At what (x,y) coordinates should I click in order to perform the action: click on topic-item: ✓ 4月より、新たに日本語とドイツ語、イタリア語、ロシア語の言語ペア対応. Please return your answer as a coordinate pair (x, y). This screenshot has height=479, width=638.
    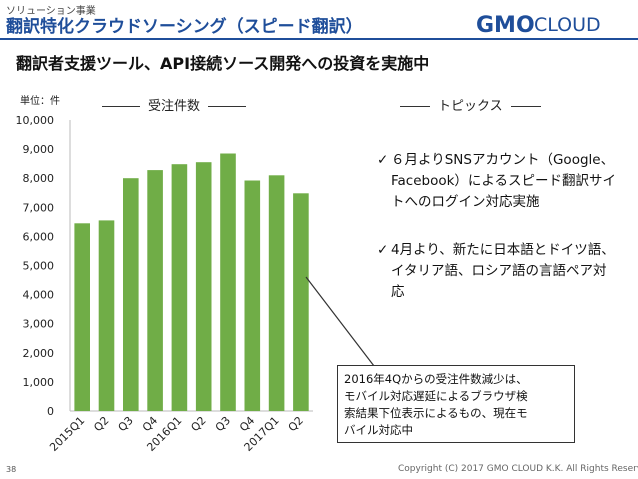
    Looking at the image, I should click on (497, 271).